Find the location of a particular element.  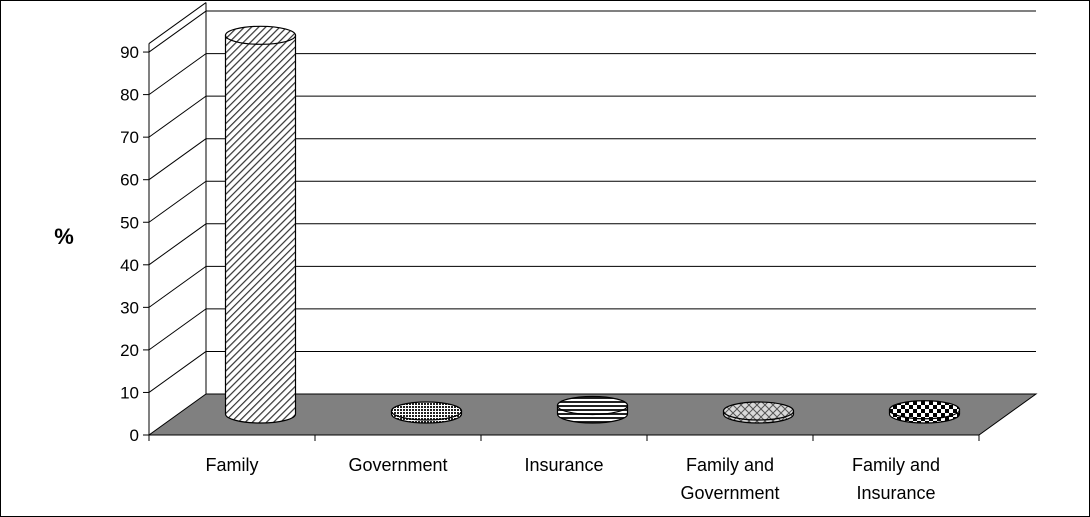

y-tick-label: 40 is located at coordinates (129, 265).